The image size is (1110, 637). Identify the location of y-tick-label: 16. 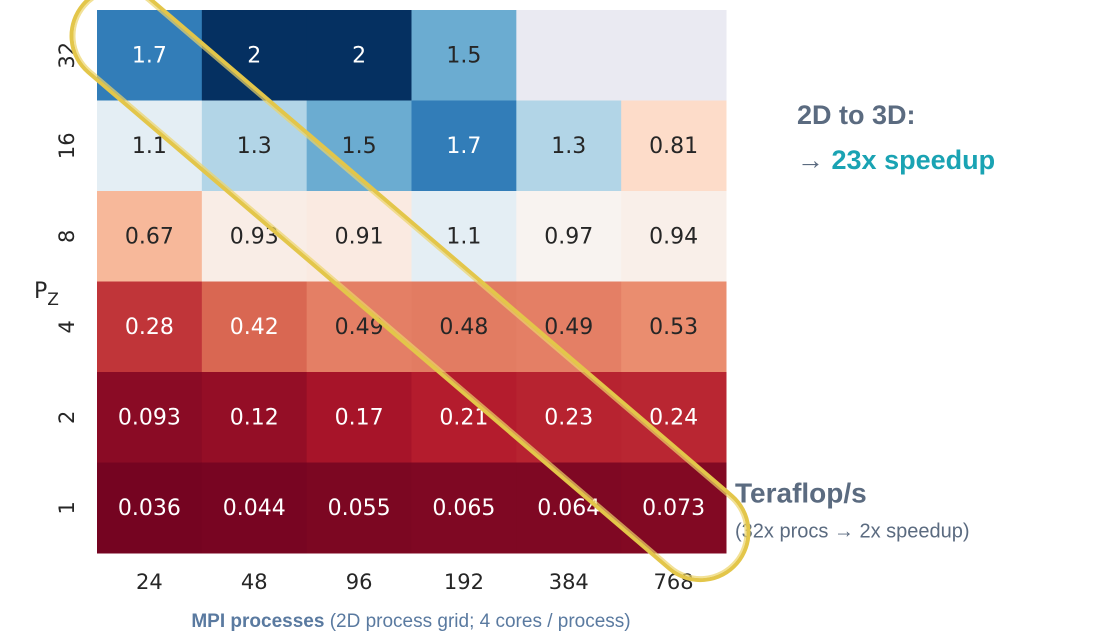
(67, 145).